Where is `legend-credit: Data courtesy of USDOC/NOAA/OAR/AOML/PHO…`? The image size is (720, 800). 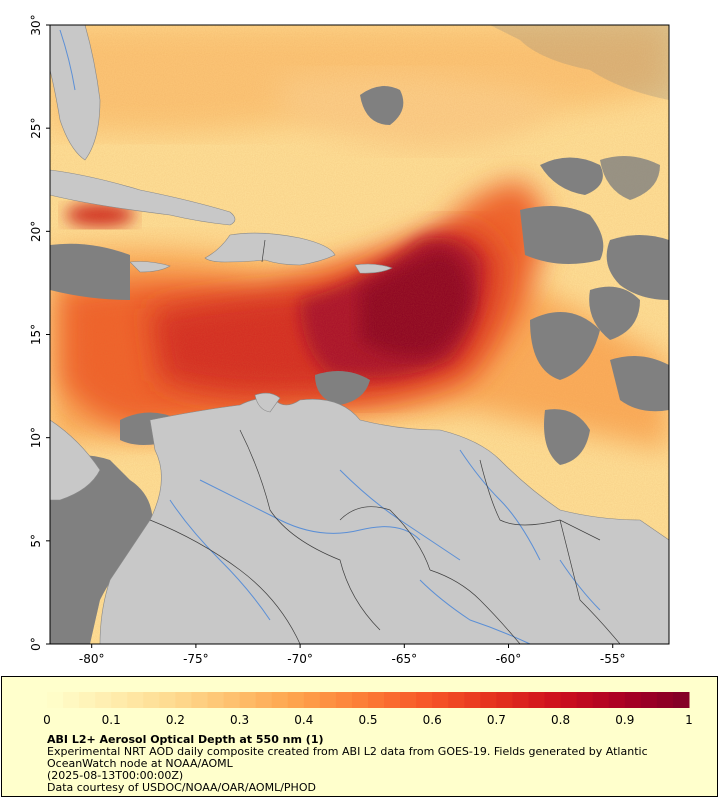 legend-credit: Data courtesy of USDOC/NOAA/OAR/AOML/PHO… is located at coordinates (181, 787).